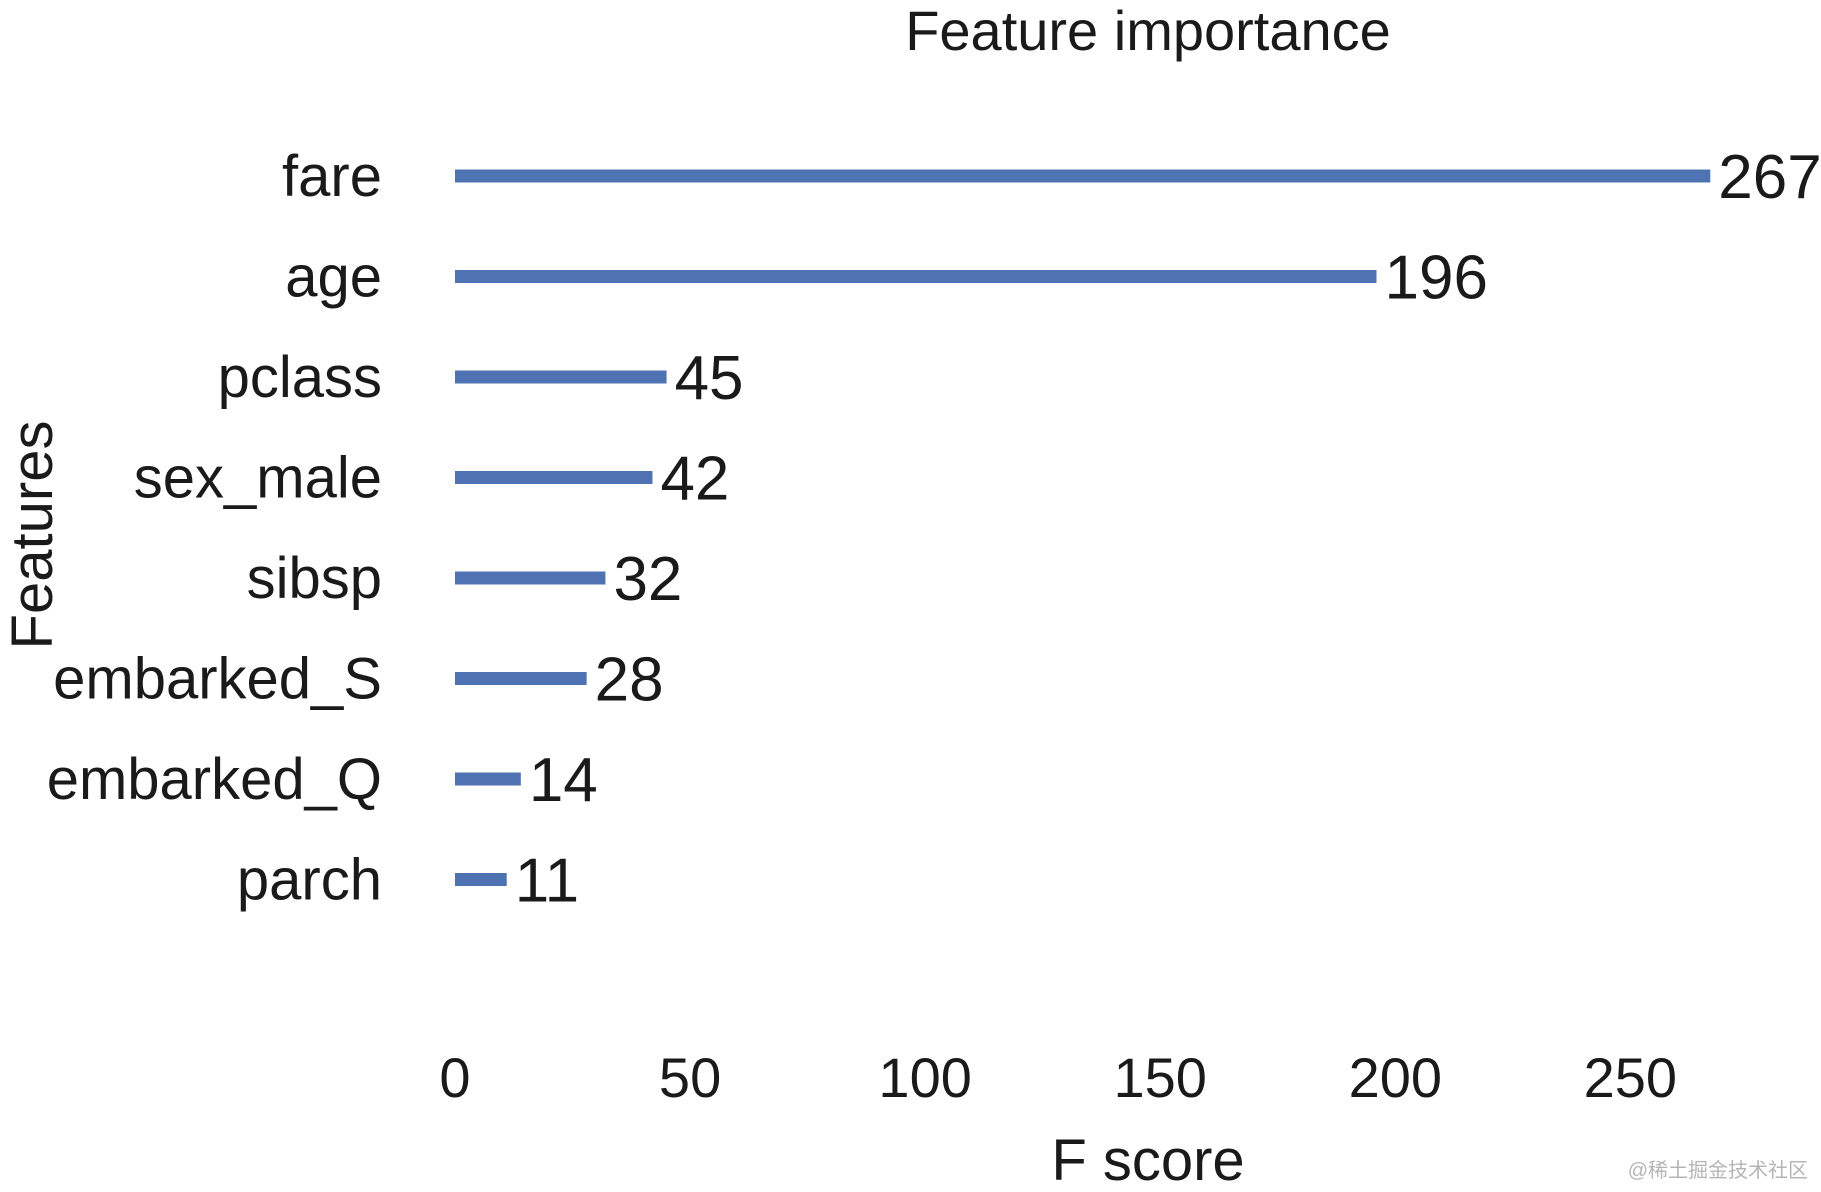  What do you see at coordinates (32, 535) in the screenshot?
I see `y-axis-label: Features` at bounding box center [32, 535].